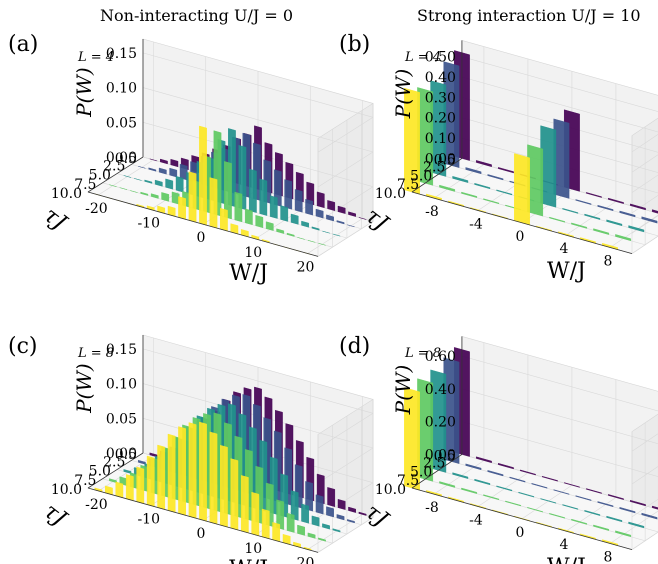  I want to click on system-size-label-a: L = 4, so click(96, 57).